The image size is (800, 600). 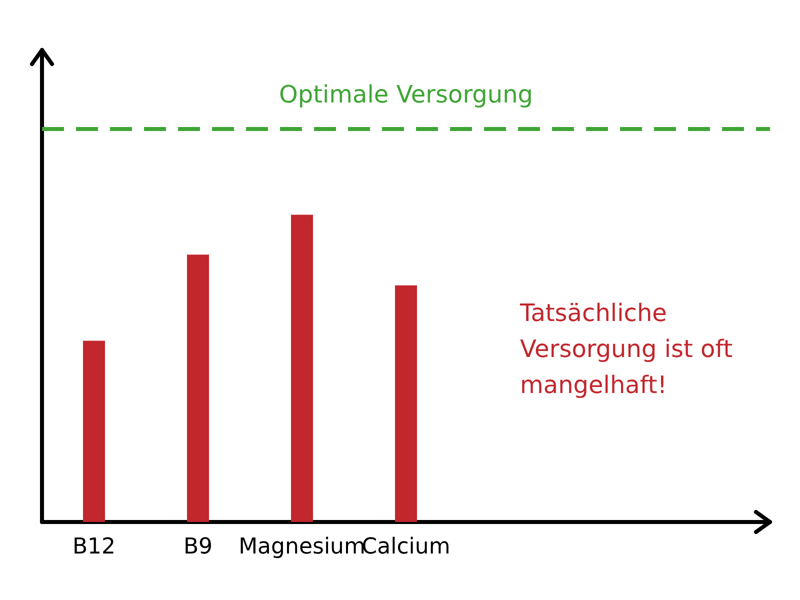 What do you see at coordinates (94, 547) in the screenshot?
I see `x-tick-label: B12` at bounding box center [94, 547].